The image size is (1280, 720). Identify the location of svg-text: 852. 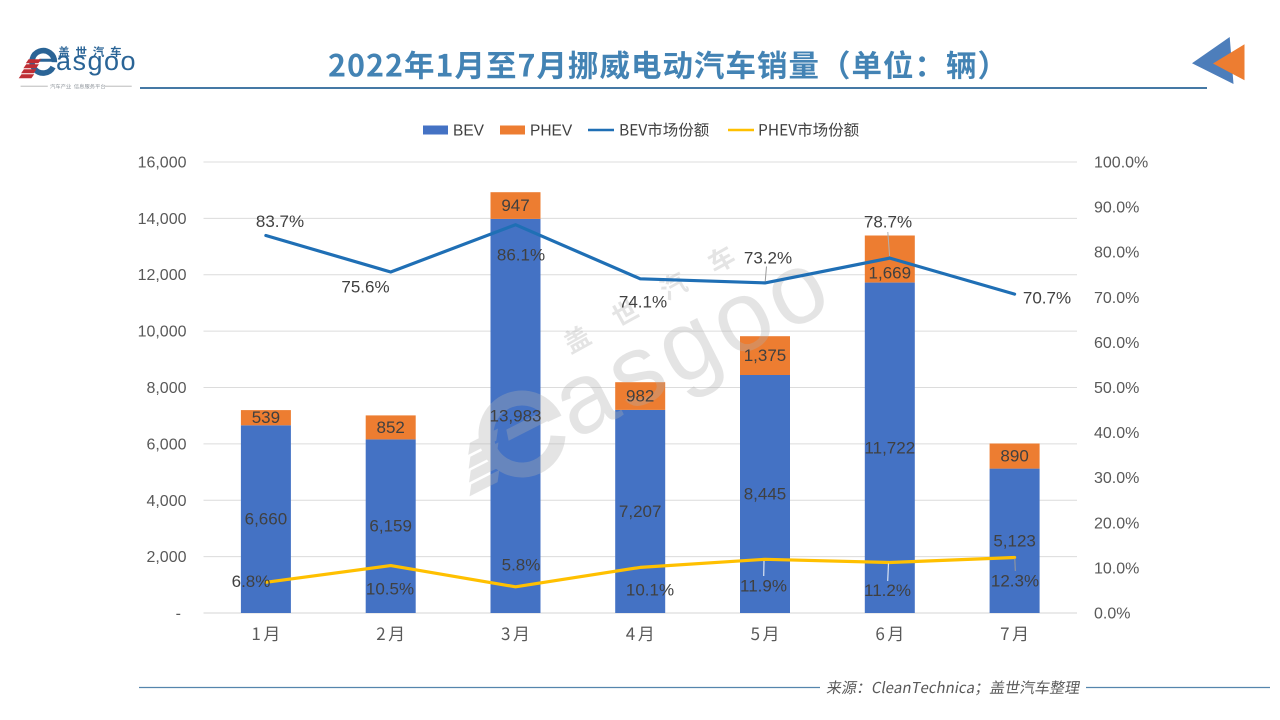
(391, 427).